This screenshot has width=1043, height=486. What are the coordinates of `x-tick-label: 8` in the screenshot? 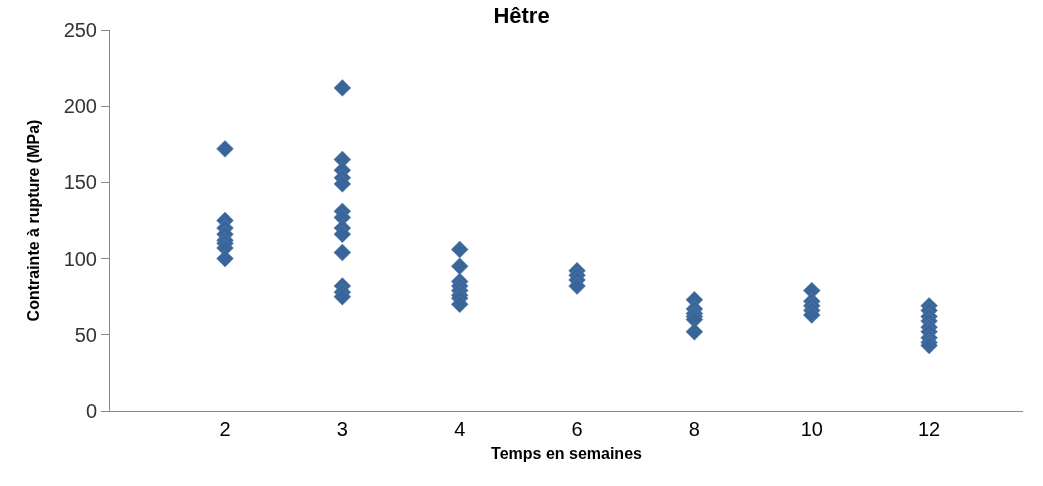 It's located at (694, 429).